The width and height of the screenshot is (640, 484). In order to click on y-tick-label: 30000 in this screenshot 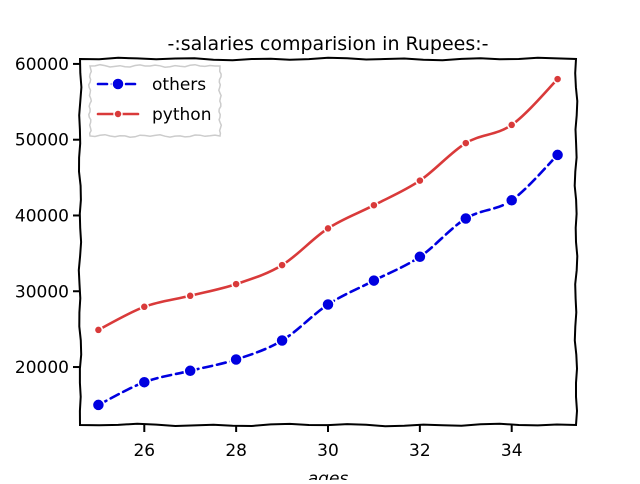, I will do `click(42, 292)`.